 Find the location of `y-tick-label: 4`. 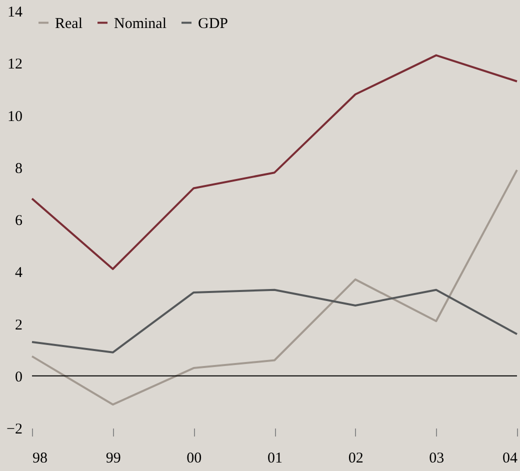

y-tick-label: 4 is located at coordinates (19, 273).